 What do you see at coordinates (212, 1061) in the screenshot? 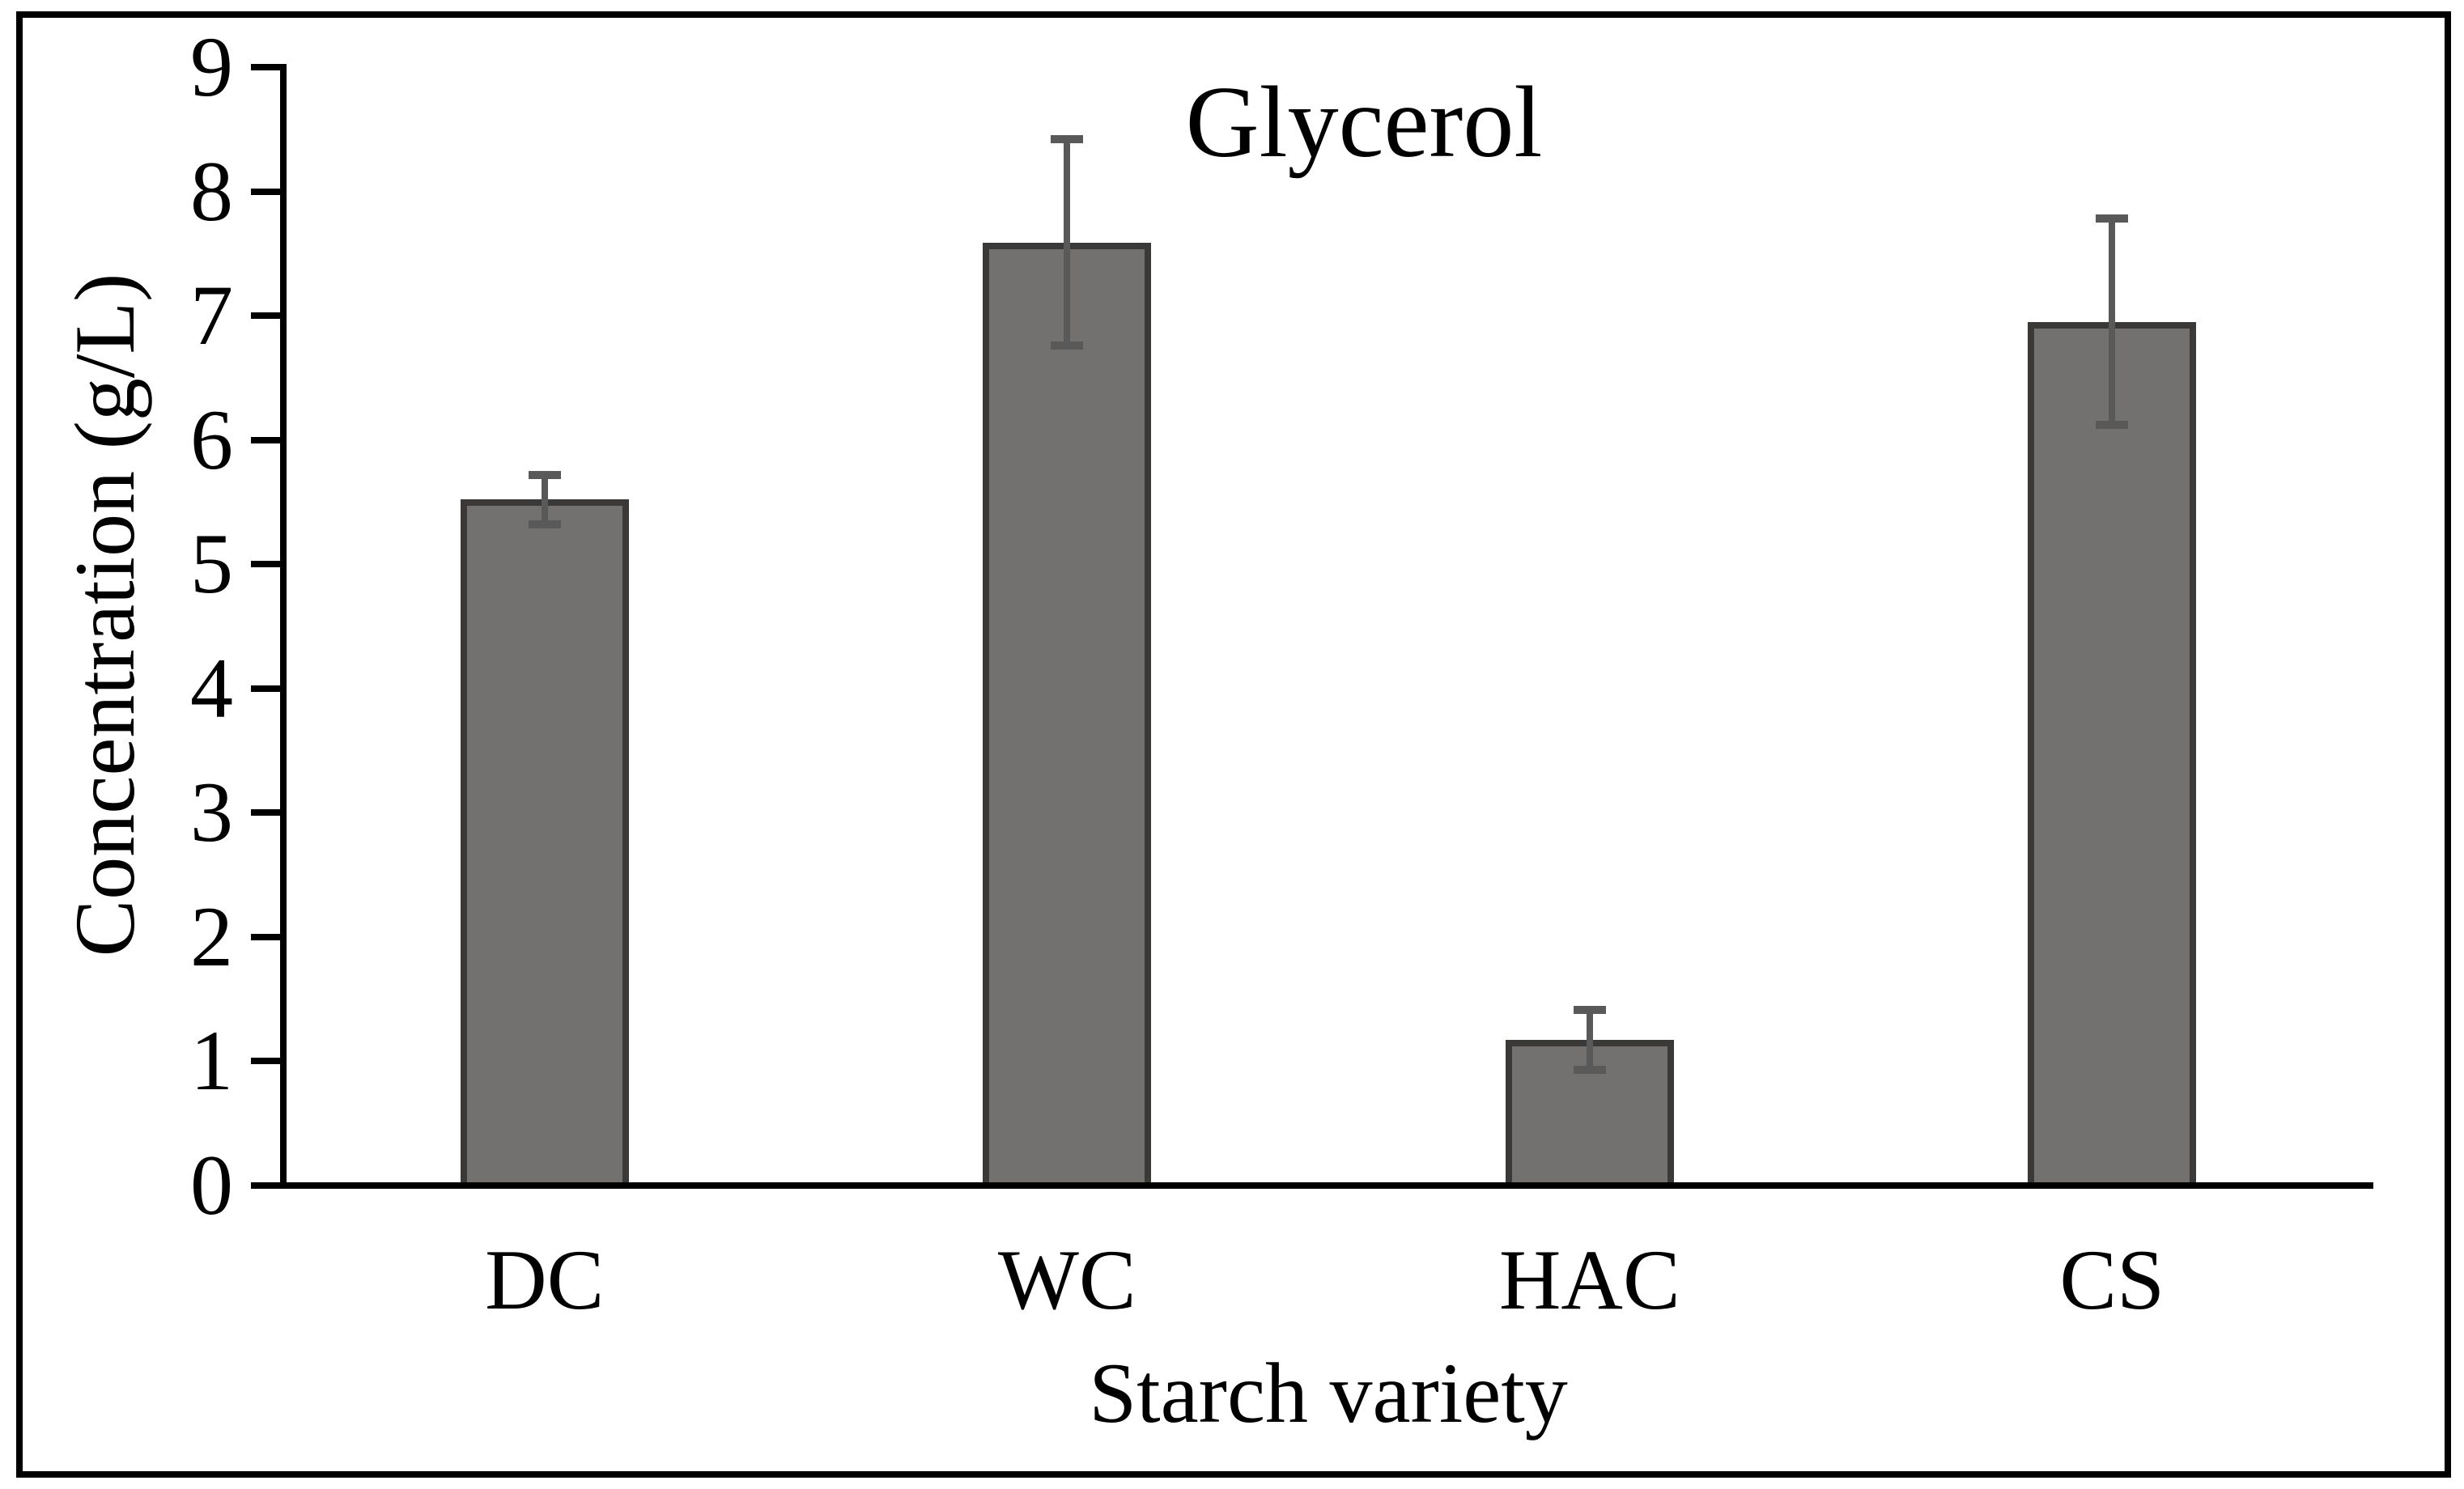
I see `y-tick-label: 1` at bounding box center [212, 1061].